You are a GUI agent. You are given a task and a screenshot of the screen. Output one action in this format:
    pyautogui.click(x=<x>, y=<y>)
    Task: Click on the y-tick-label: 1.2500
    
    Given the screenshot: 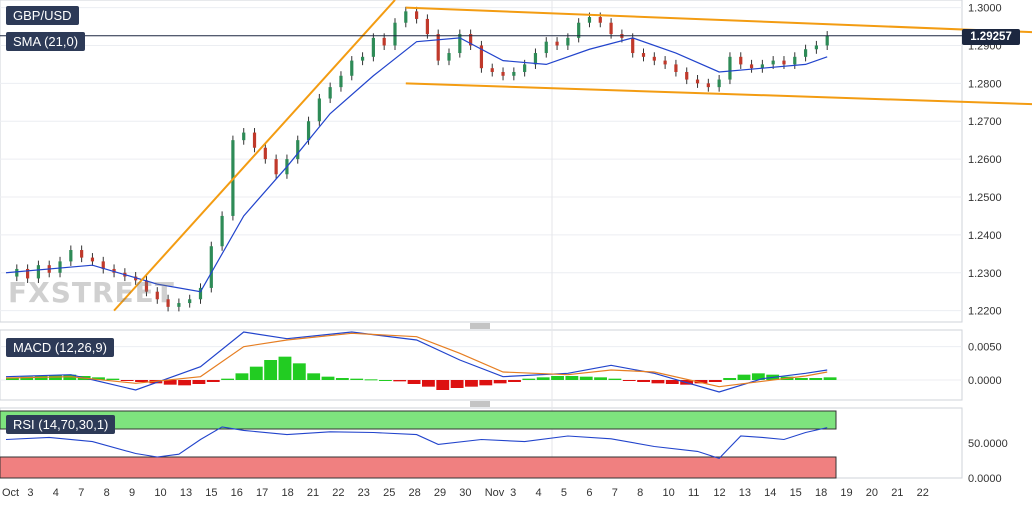 What is the action you would take?
    pyautogui.click(x=985, y=198)
    